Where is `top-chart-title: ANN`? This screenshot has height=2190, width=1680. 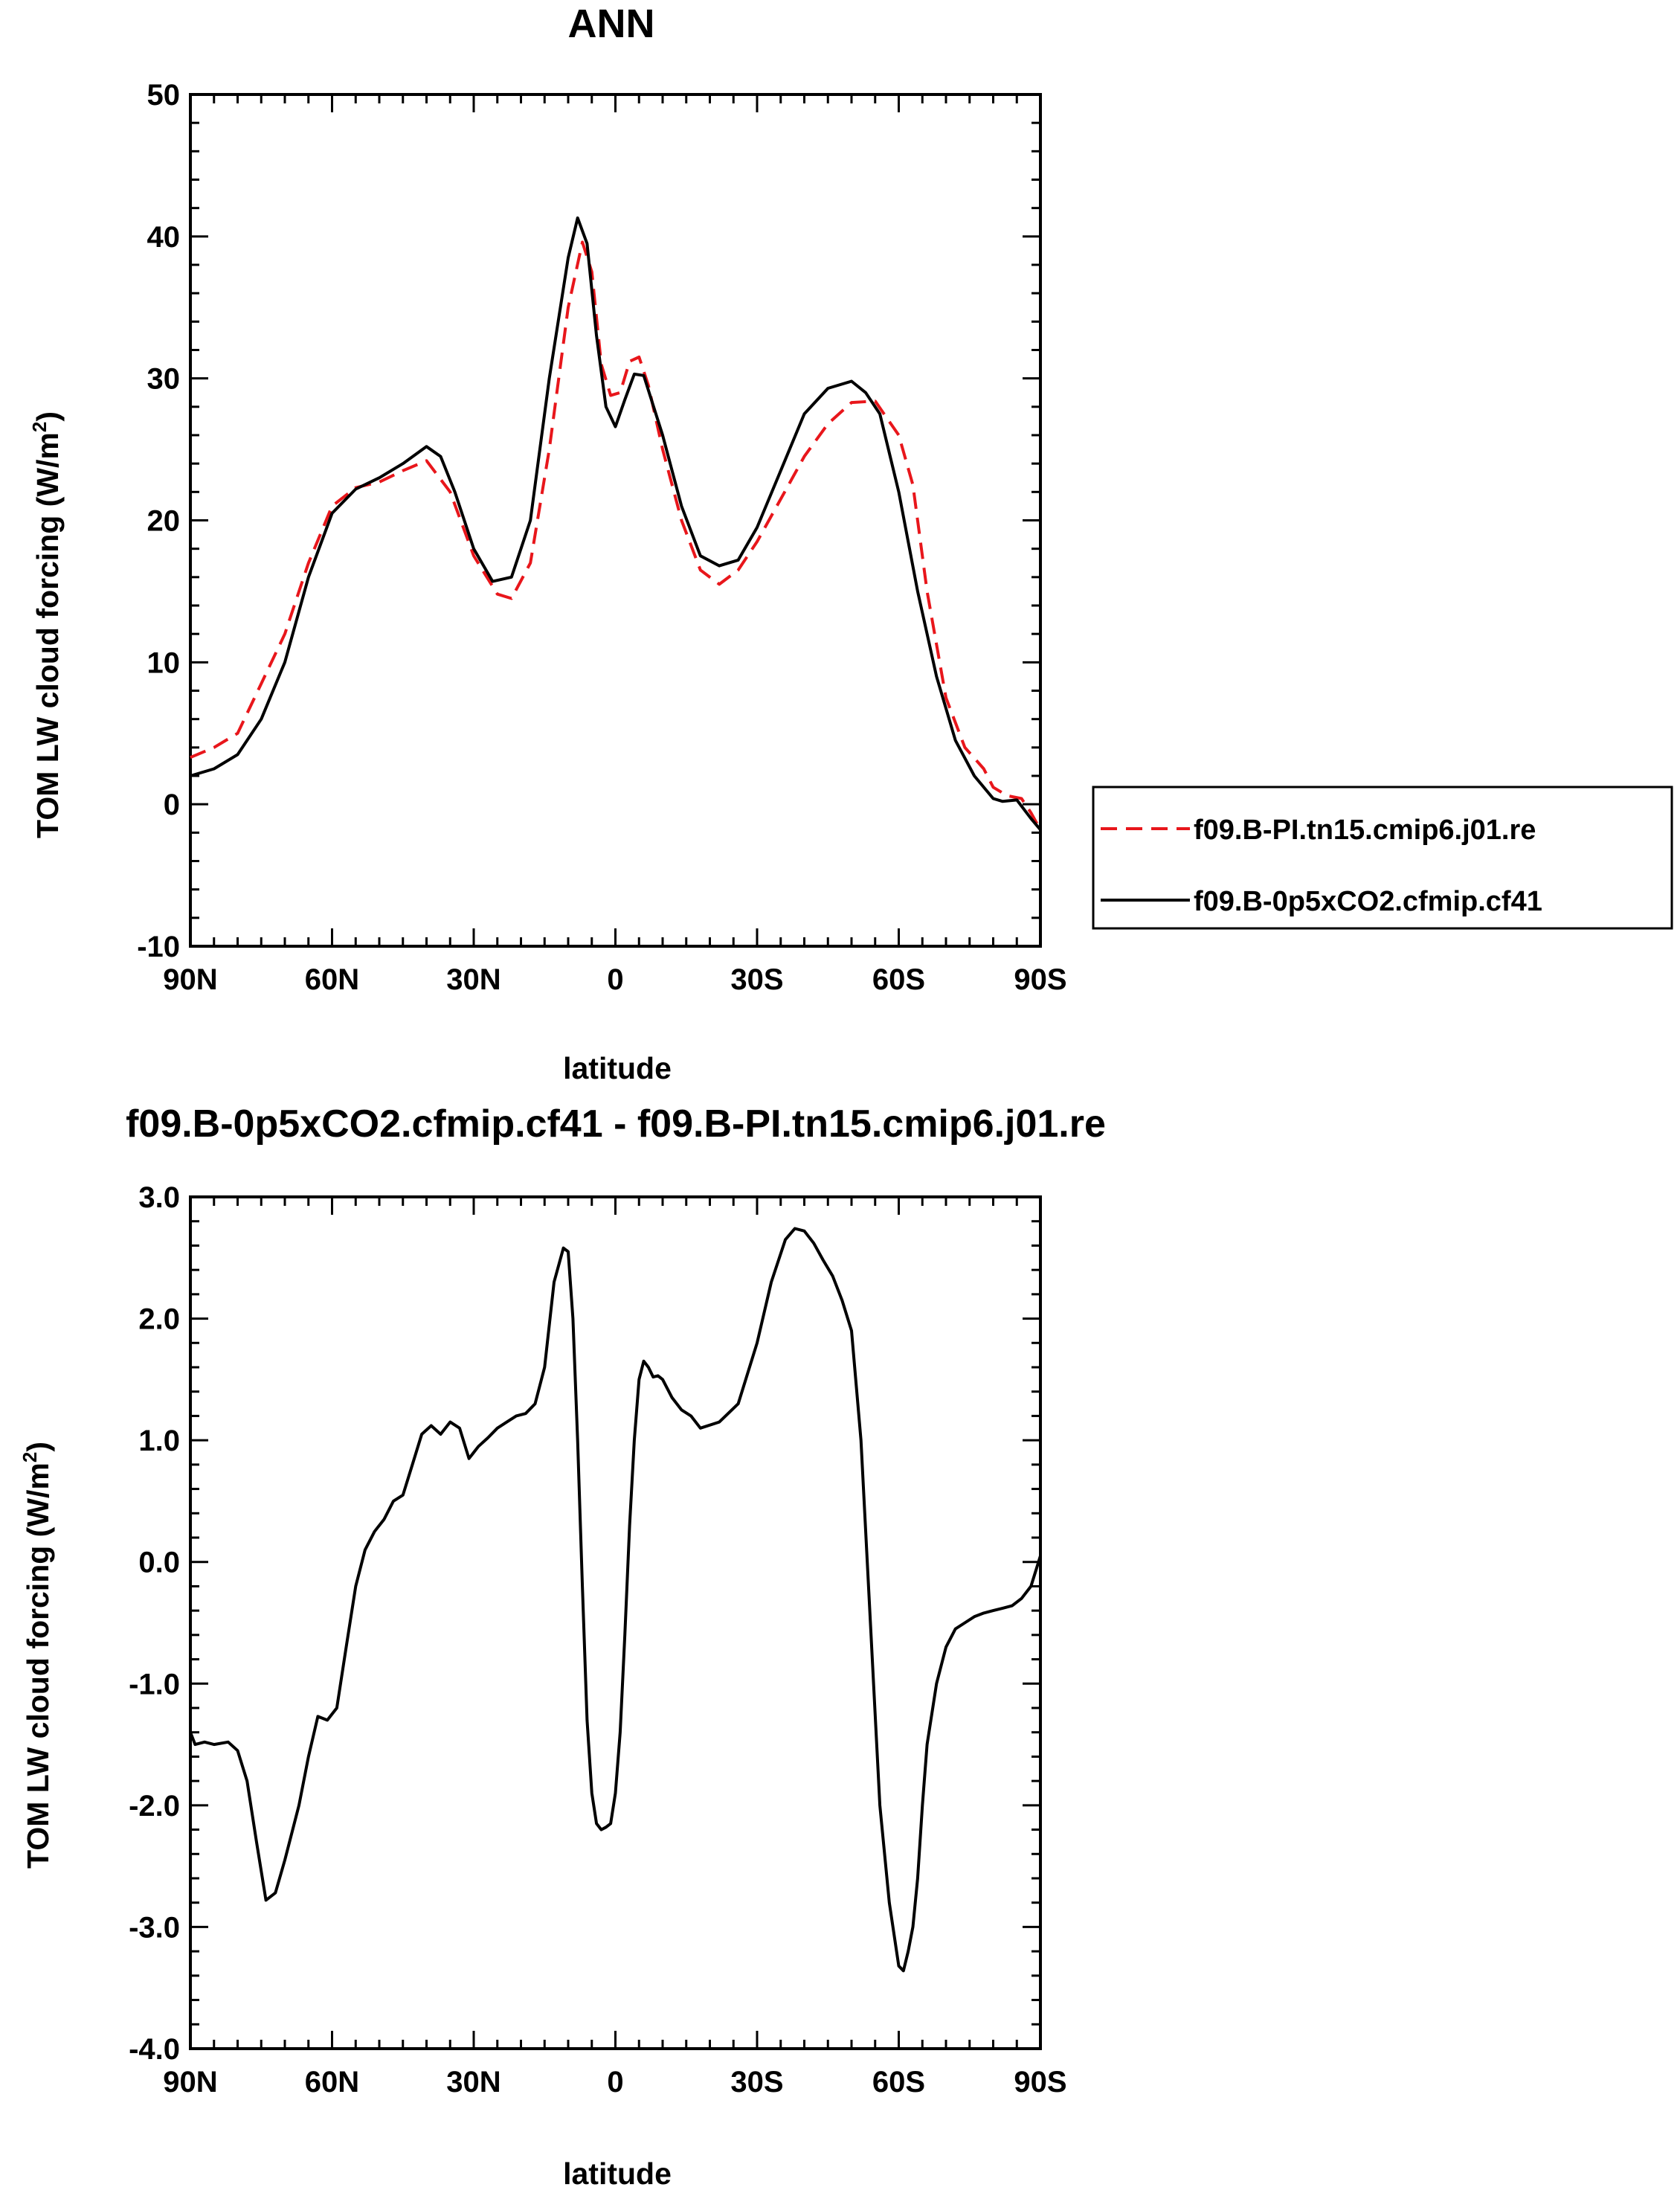
top-chart-title: ANN is located at coordinates (611, 24).